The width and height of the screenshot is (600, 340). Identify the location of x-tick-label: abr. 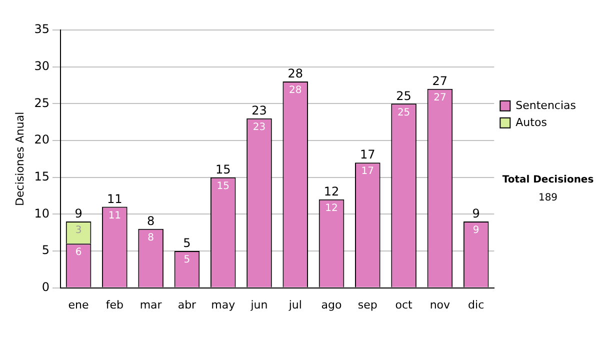
(187, 305).